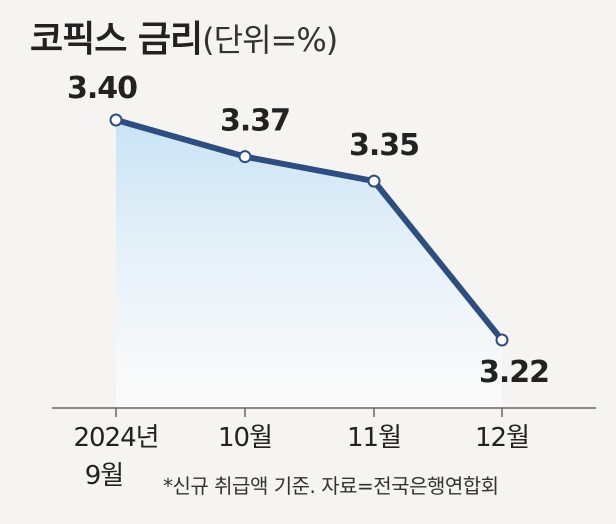 The height and width of the screenshot is (524, 616). What do you see at coordinates (502, 438) in the screenshot?
I see `x-tick-label: 12월` at bounding box center [502, 438].